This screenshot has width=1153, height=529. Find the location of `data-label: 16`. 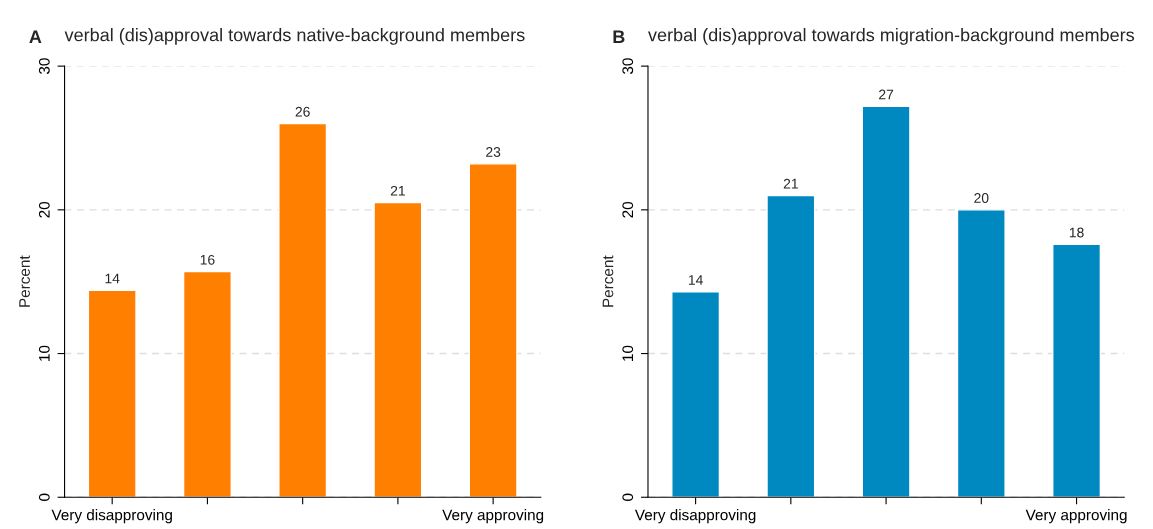

data-label: 16 is located at coordinates (207, 259).